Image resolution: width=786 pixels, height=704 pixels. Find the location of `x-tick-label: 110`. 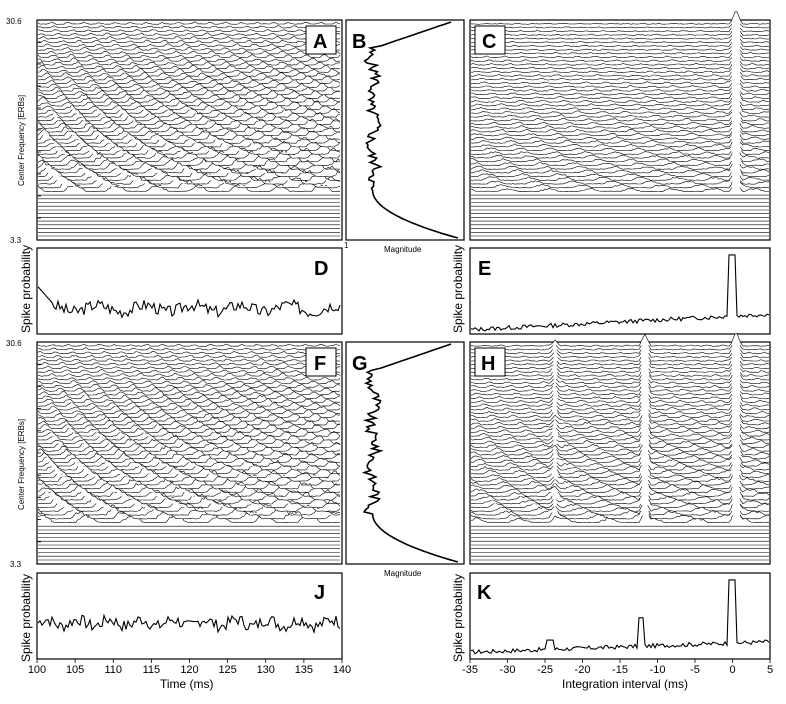

x-tick-label: 110 is located at coordinates (113, 670).